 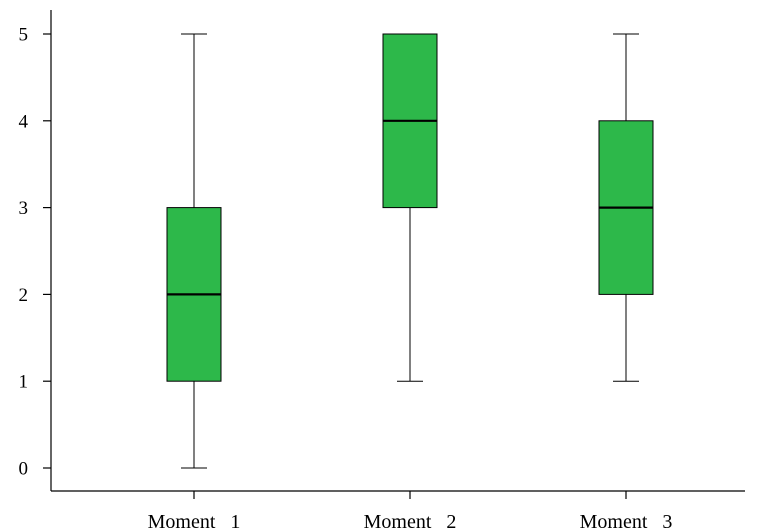 I want to click on y-tick-label: 0, so click(x=24, y=469).